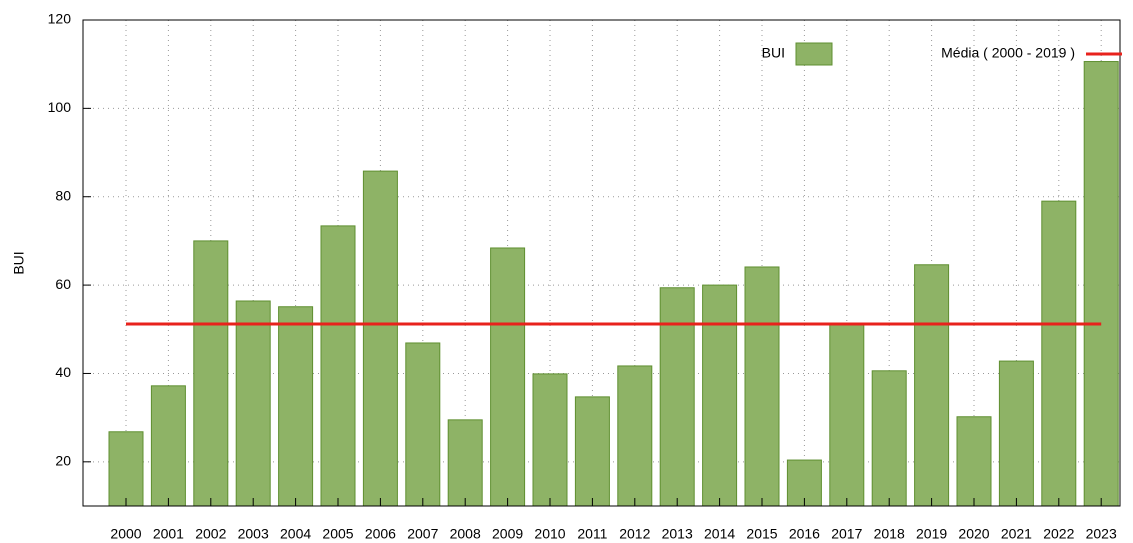 The image size is (1133, 543). Describe the element at coordinates (1008, 53) in the screenshot. I see `legend-label: Média ( 2000 - 2019 )` at that location.